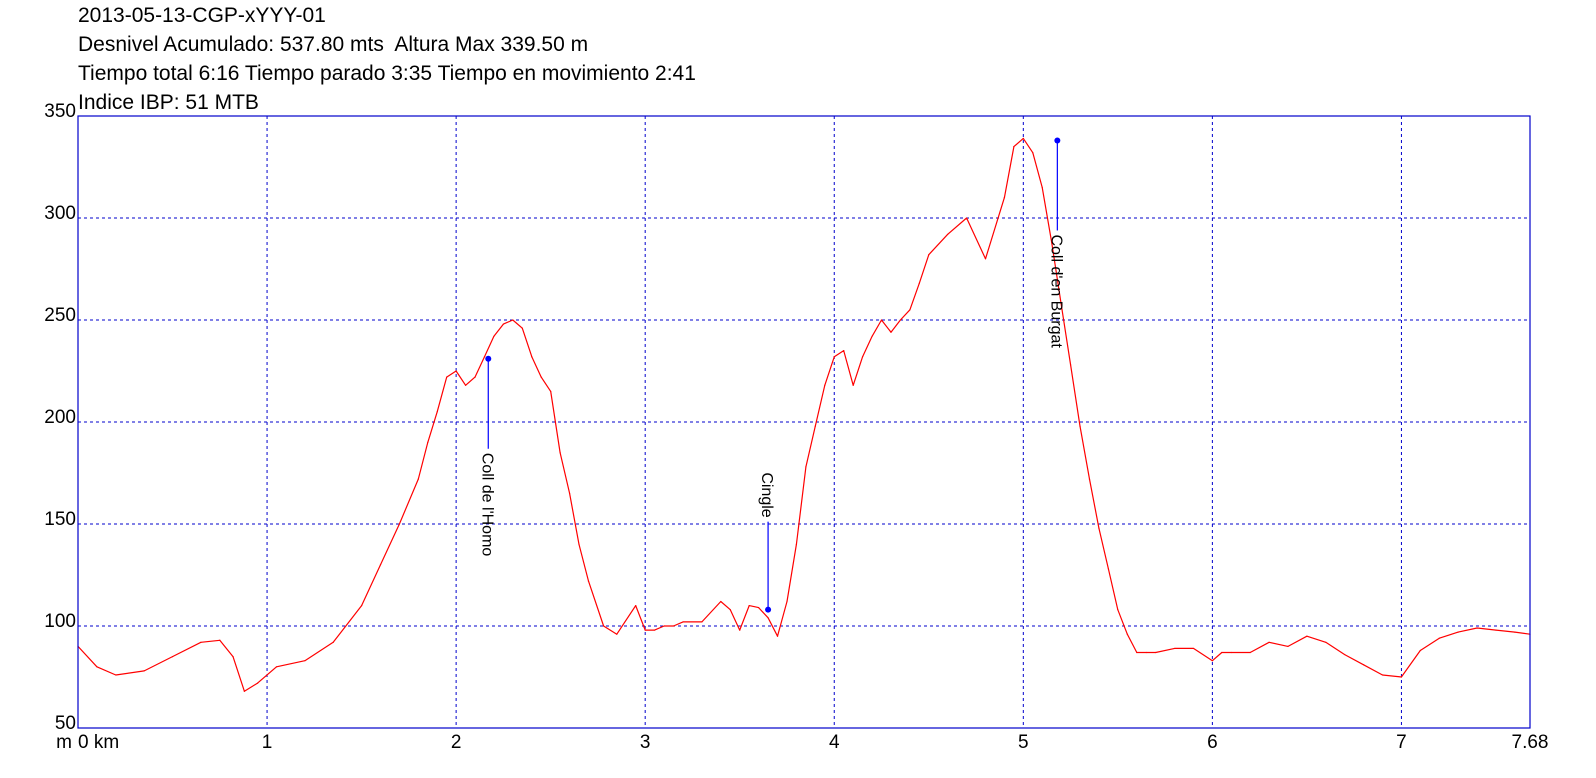  I want to click on y-tick-label: 300, so click(60, 213).